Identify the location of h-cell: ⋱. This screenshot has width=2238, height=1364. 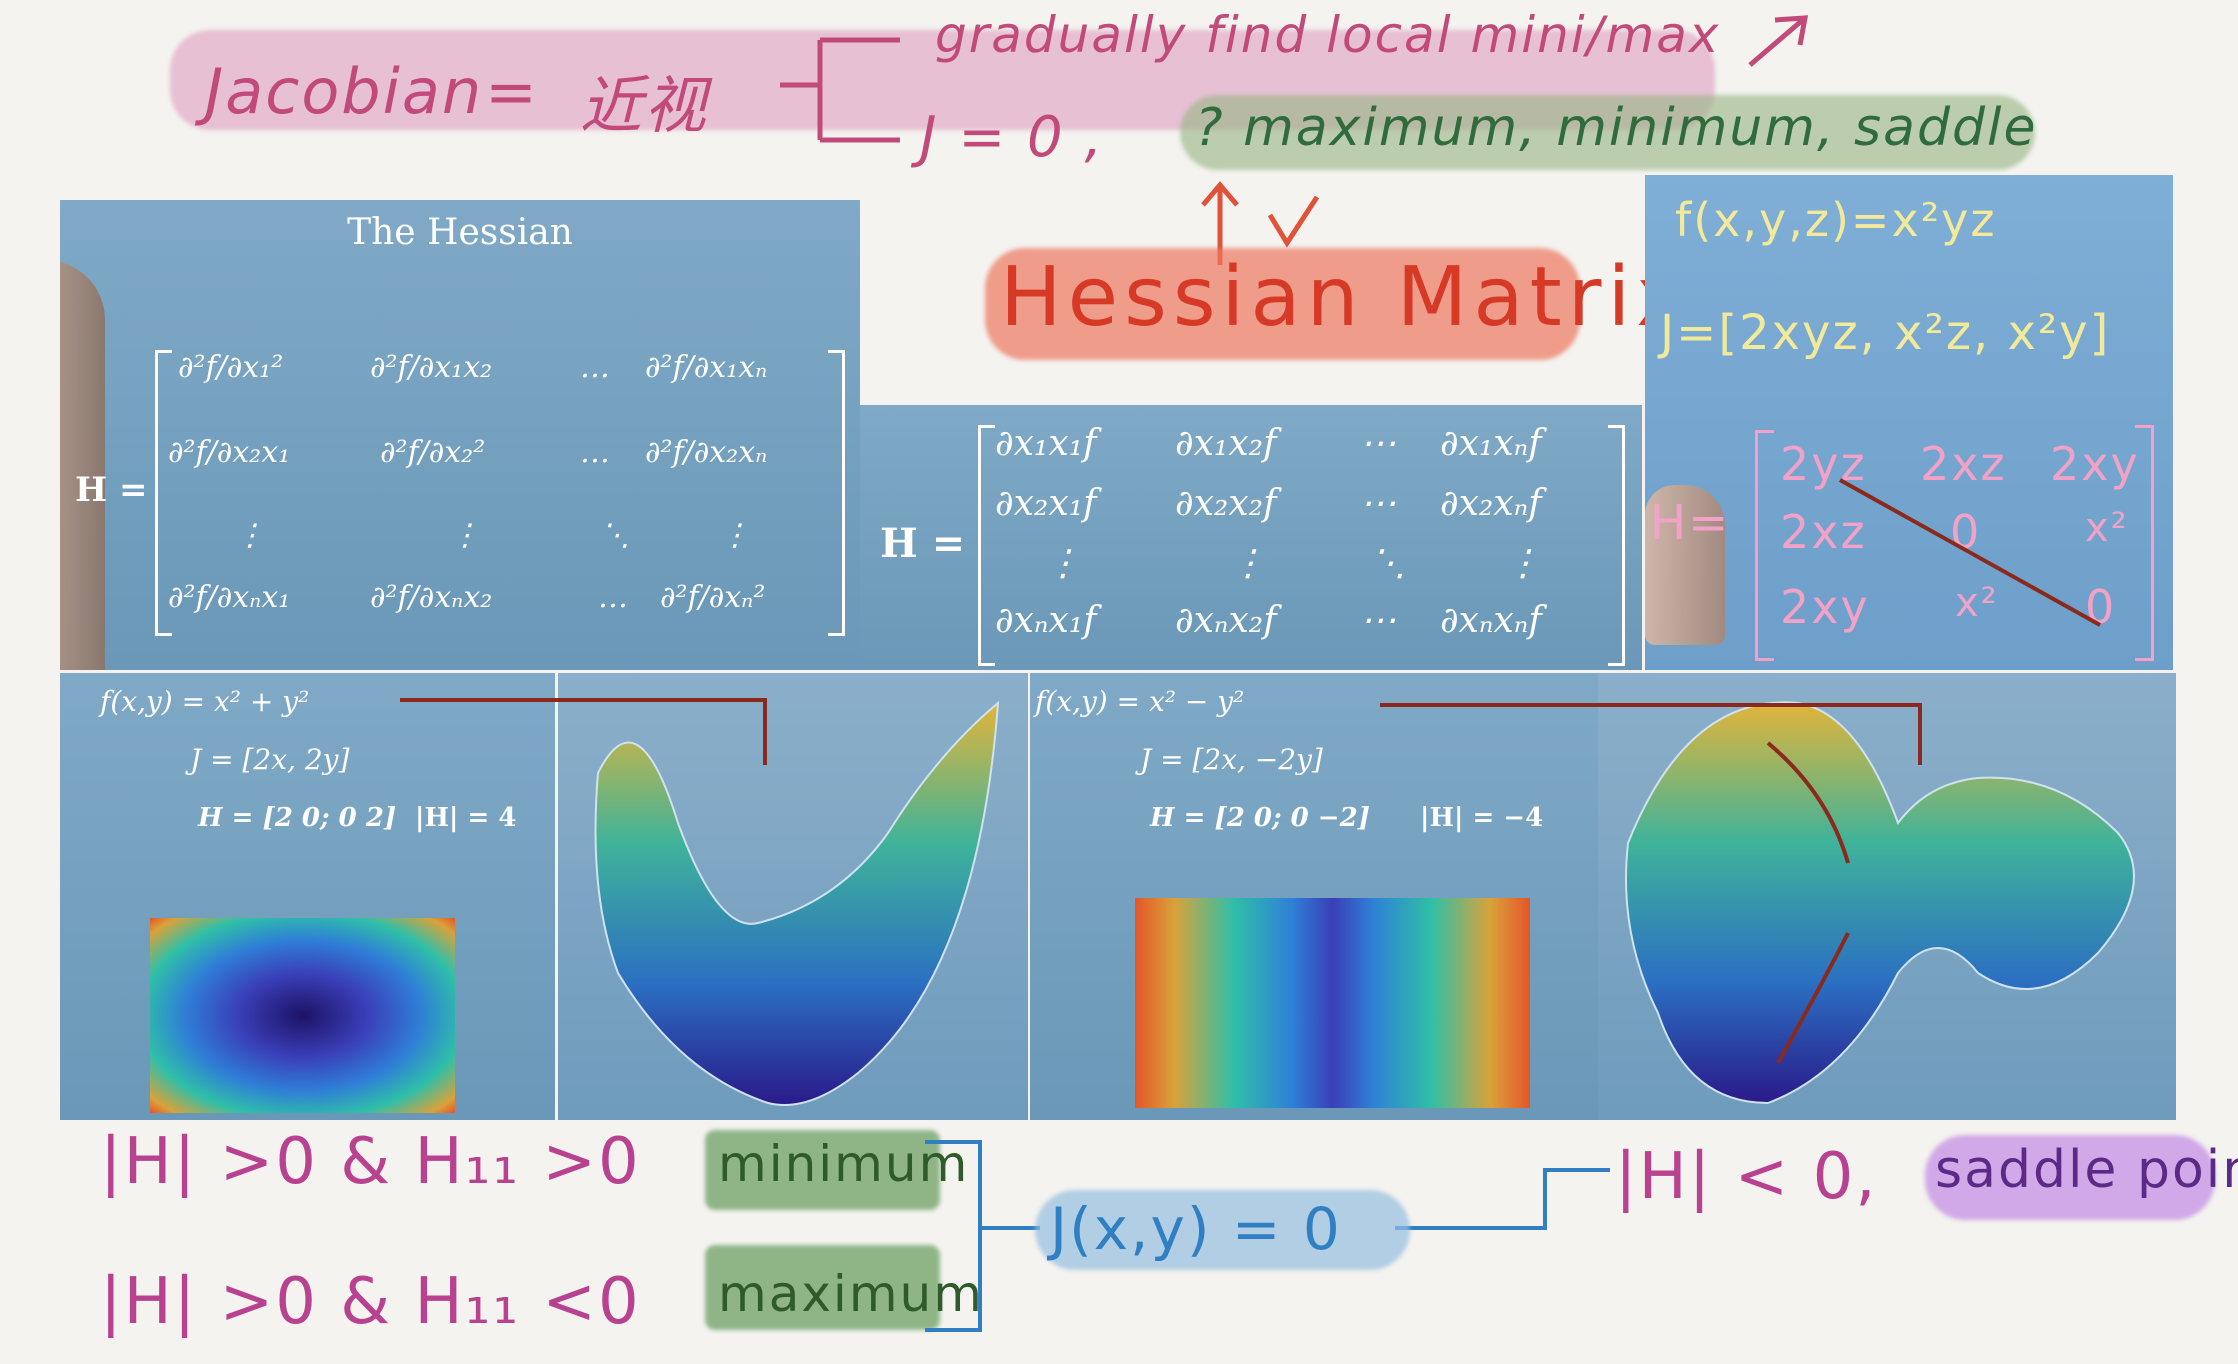
(615, 535).